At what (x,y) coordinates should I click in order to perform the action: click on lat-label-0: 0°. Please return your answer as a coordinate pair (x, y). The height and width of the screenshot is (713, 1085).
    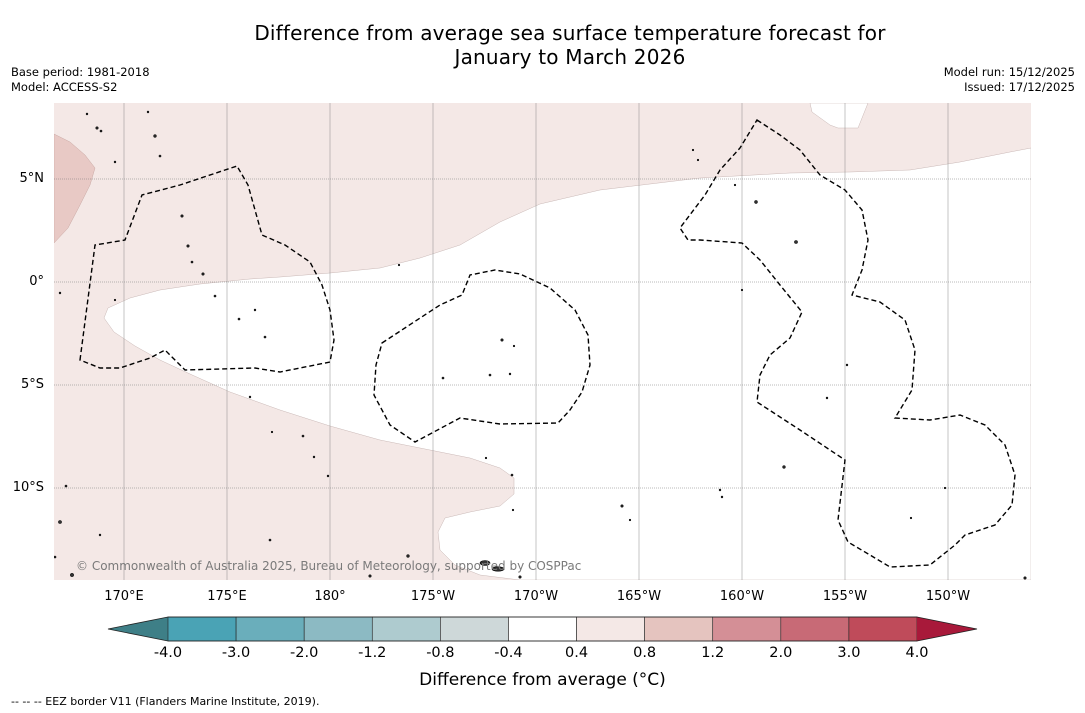
    Looking at the image, I should click on (36, 281).